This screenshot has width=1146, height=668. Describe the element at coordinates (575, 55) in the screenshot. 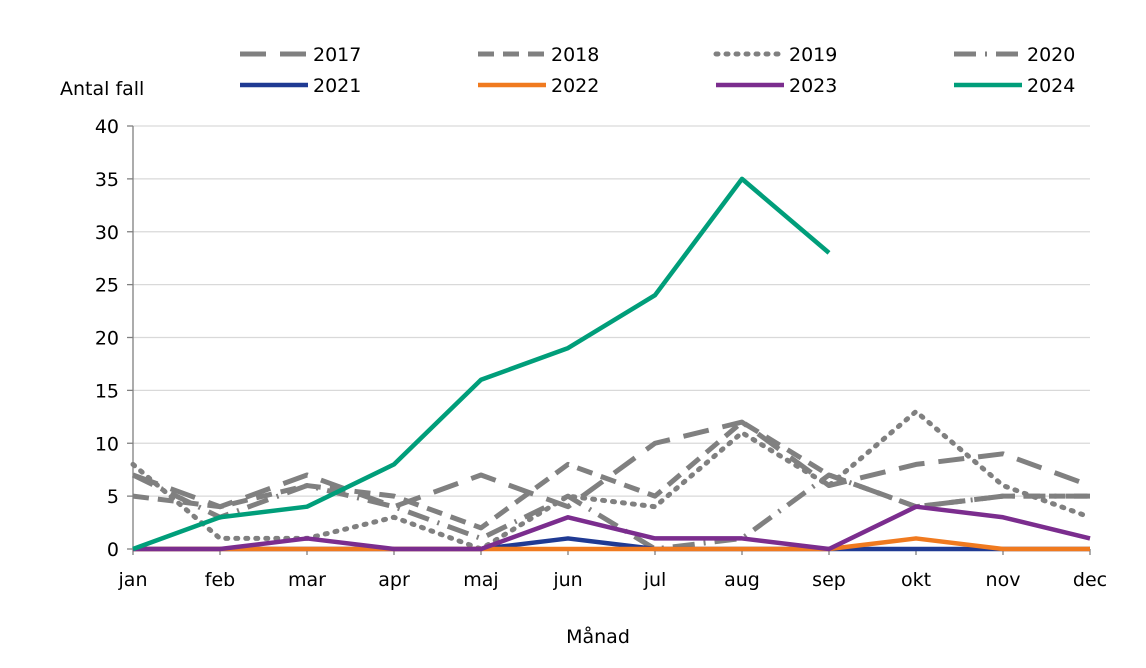

I see `legend-label: 2018` at that location.